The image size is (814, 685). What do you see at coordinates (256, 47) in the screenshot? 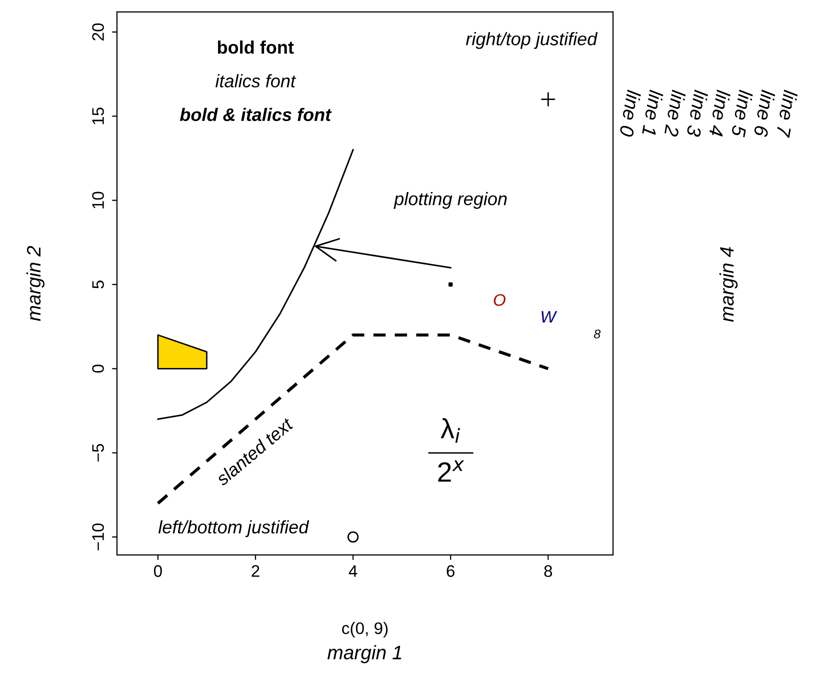
I see `annotation: bold font` at bounding box center [256, 47].